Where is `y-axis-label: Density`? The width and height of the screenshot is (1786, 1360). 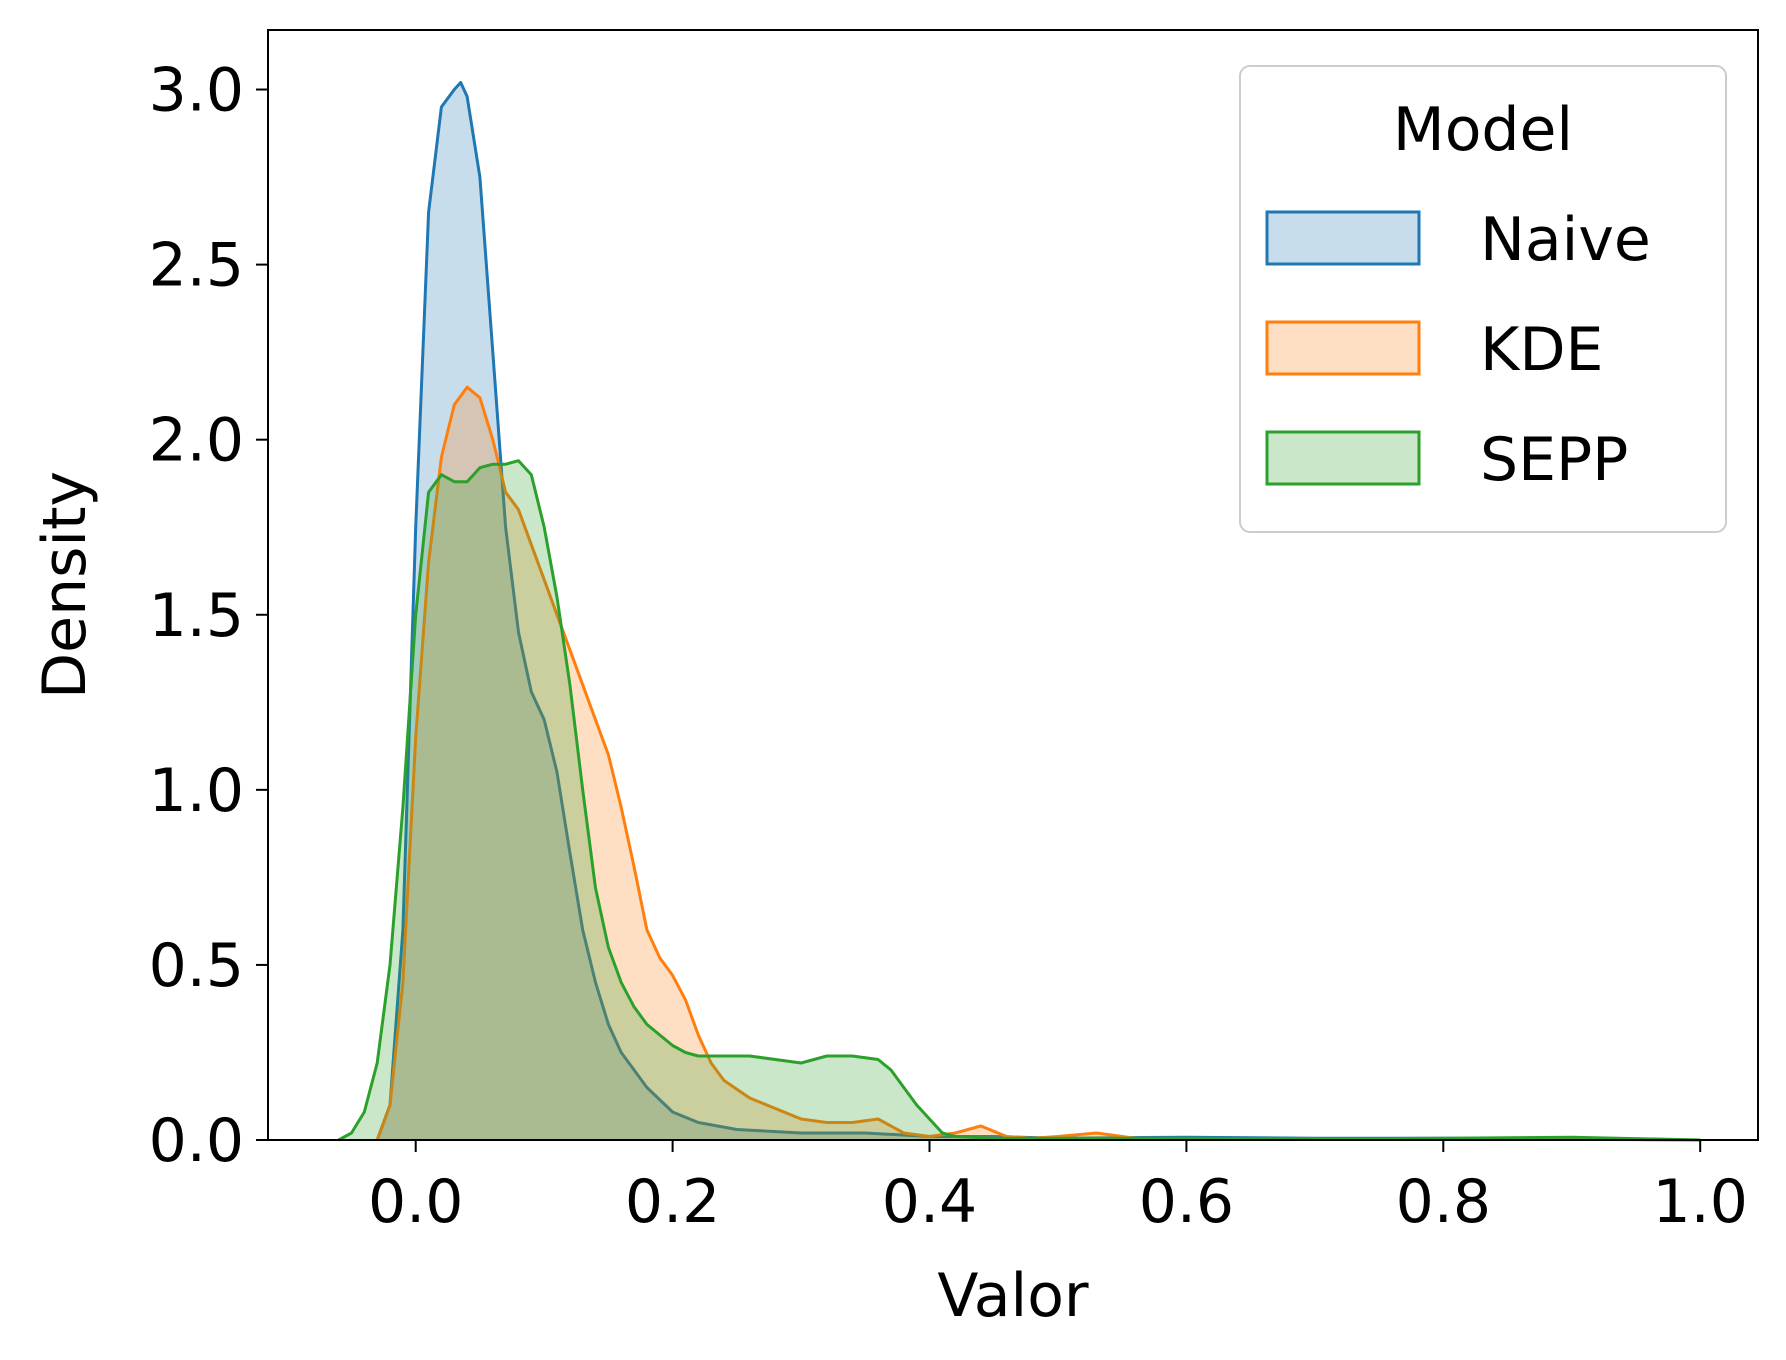
y-axis-label: Density is located at coordinates (65, 585).